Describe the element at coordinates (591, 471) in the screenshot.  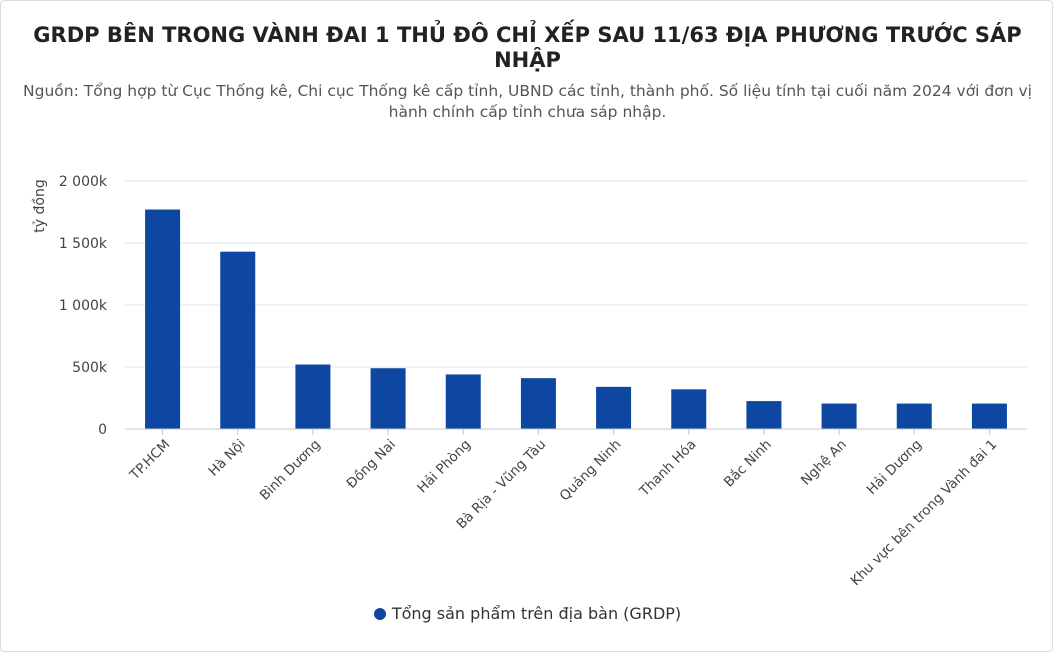
I see `x-tick-label: Quảng Ninh` at that location.